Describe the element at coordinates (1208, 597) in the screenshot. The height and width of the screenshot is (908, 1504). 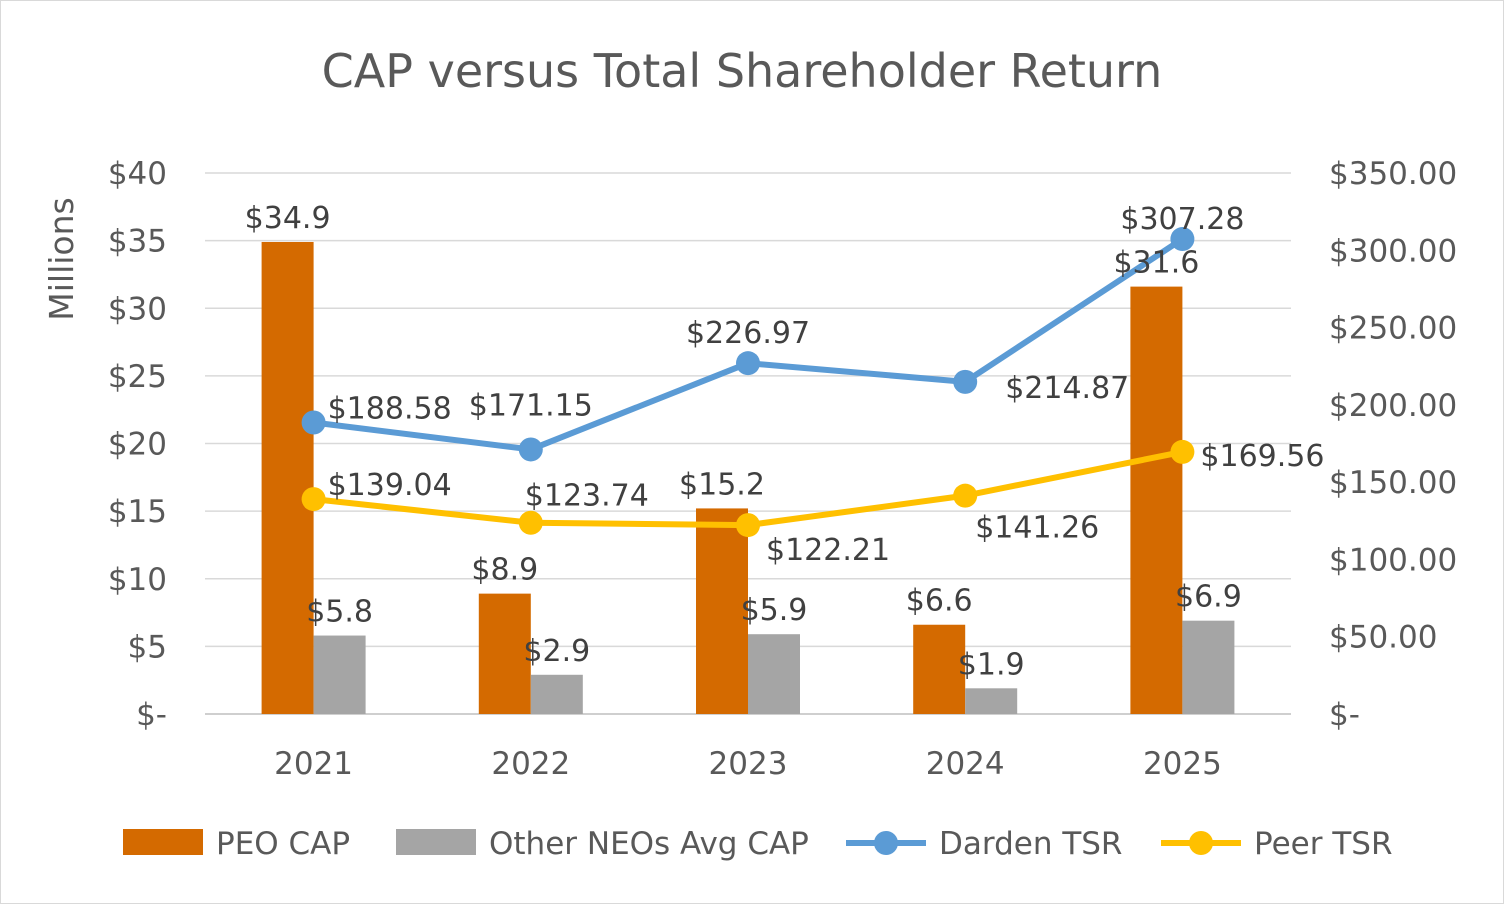
I see `bar-data-label: $6.9` at that location.